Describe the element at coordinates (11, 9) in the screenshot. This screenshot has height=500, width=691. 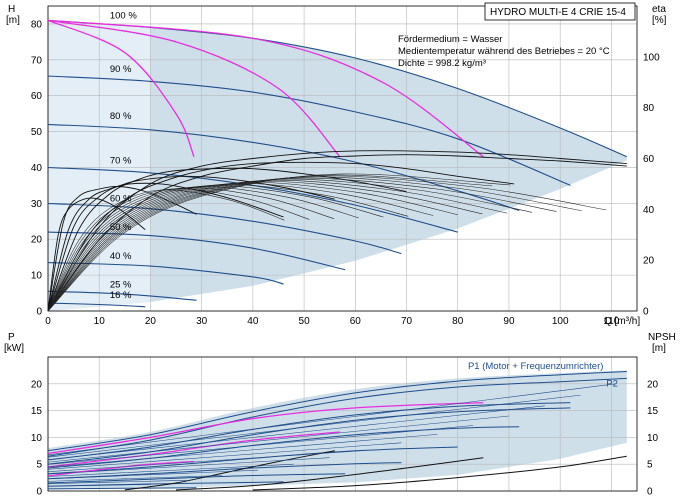
I see `left-axis-title-h: H` at that location.